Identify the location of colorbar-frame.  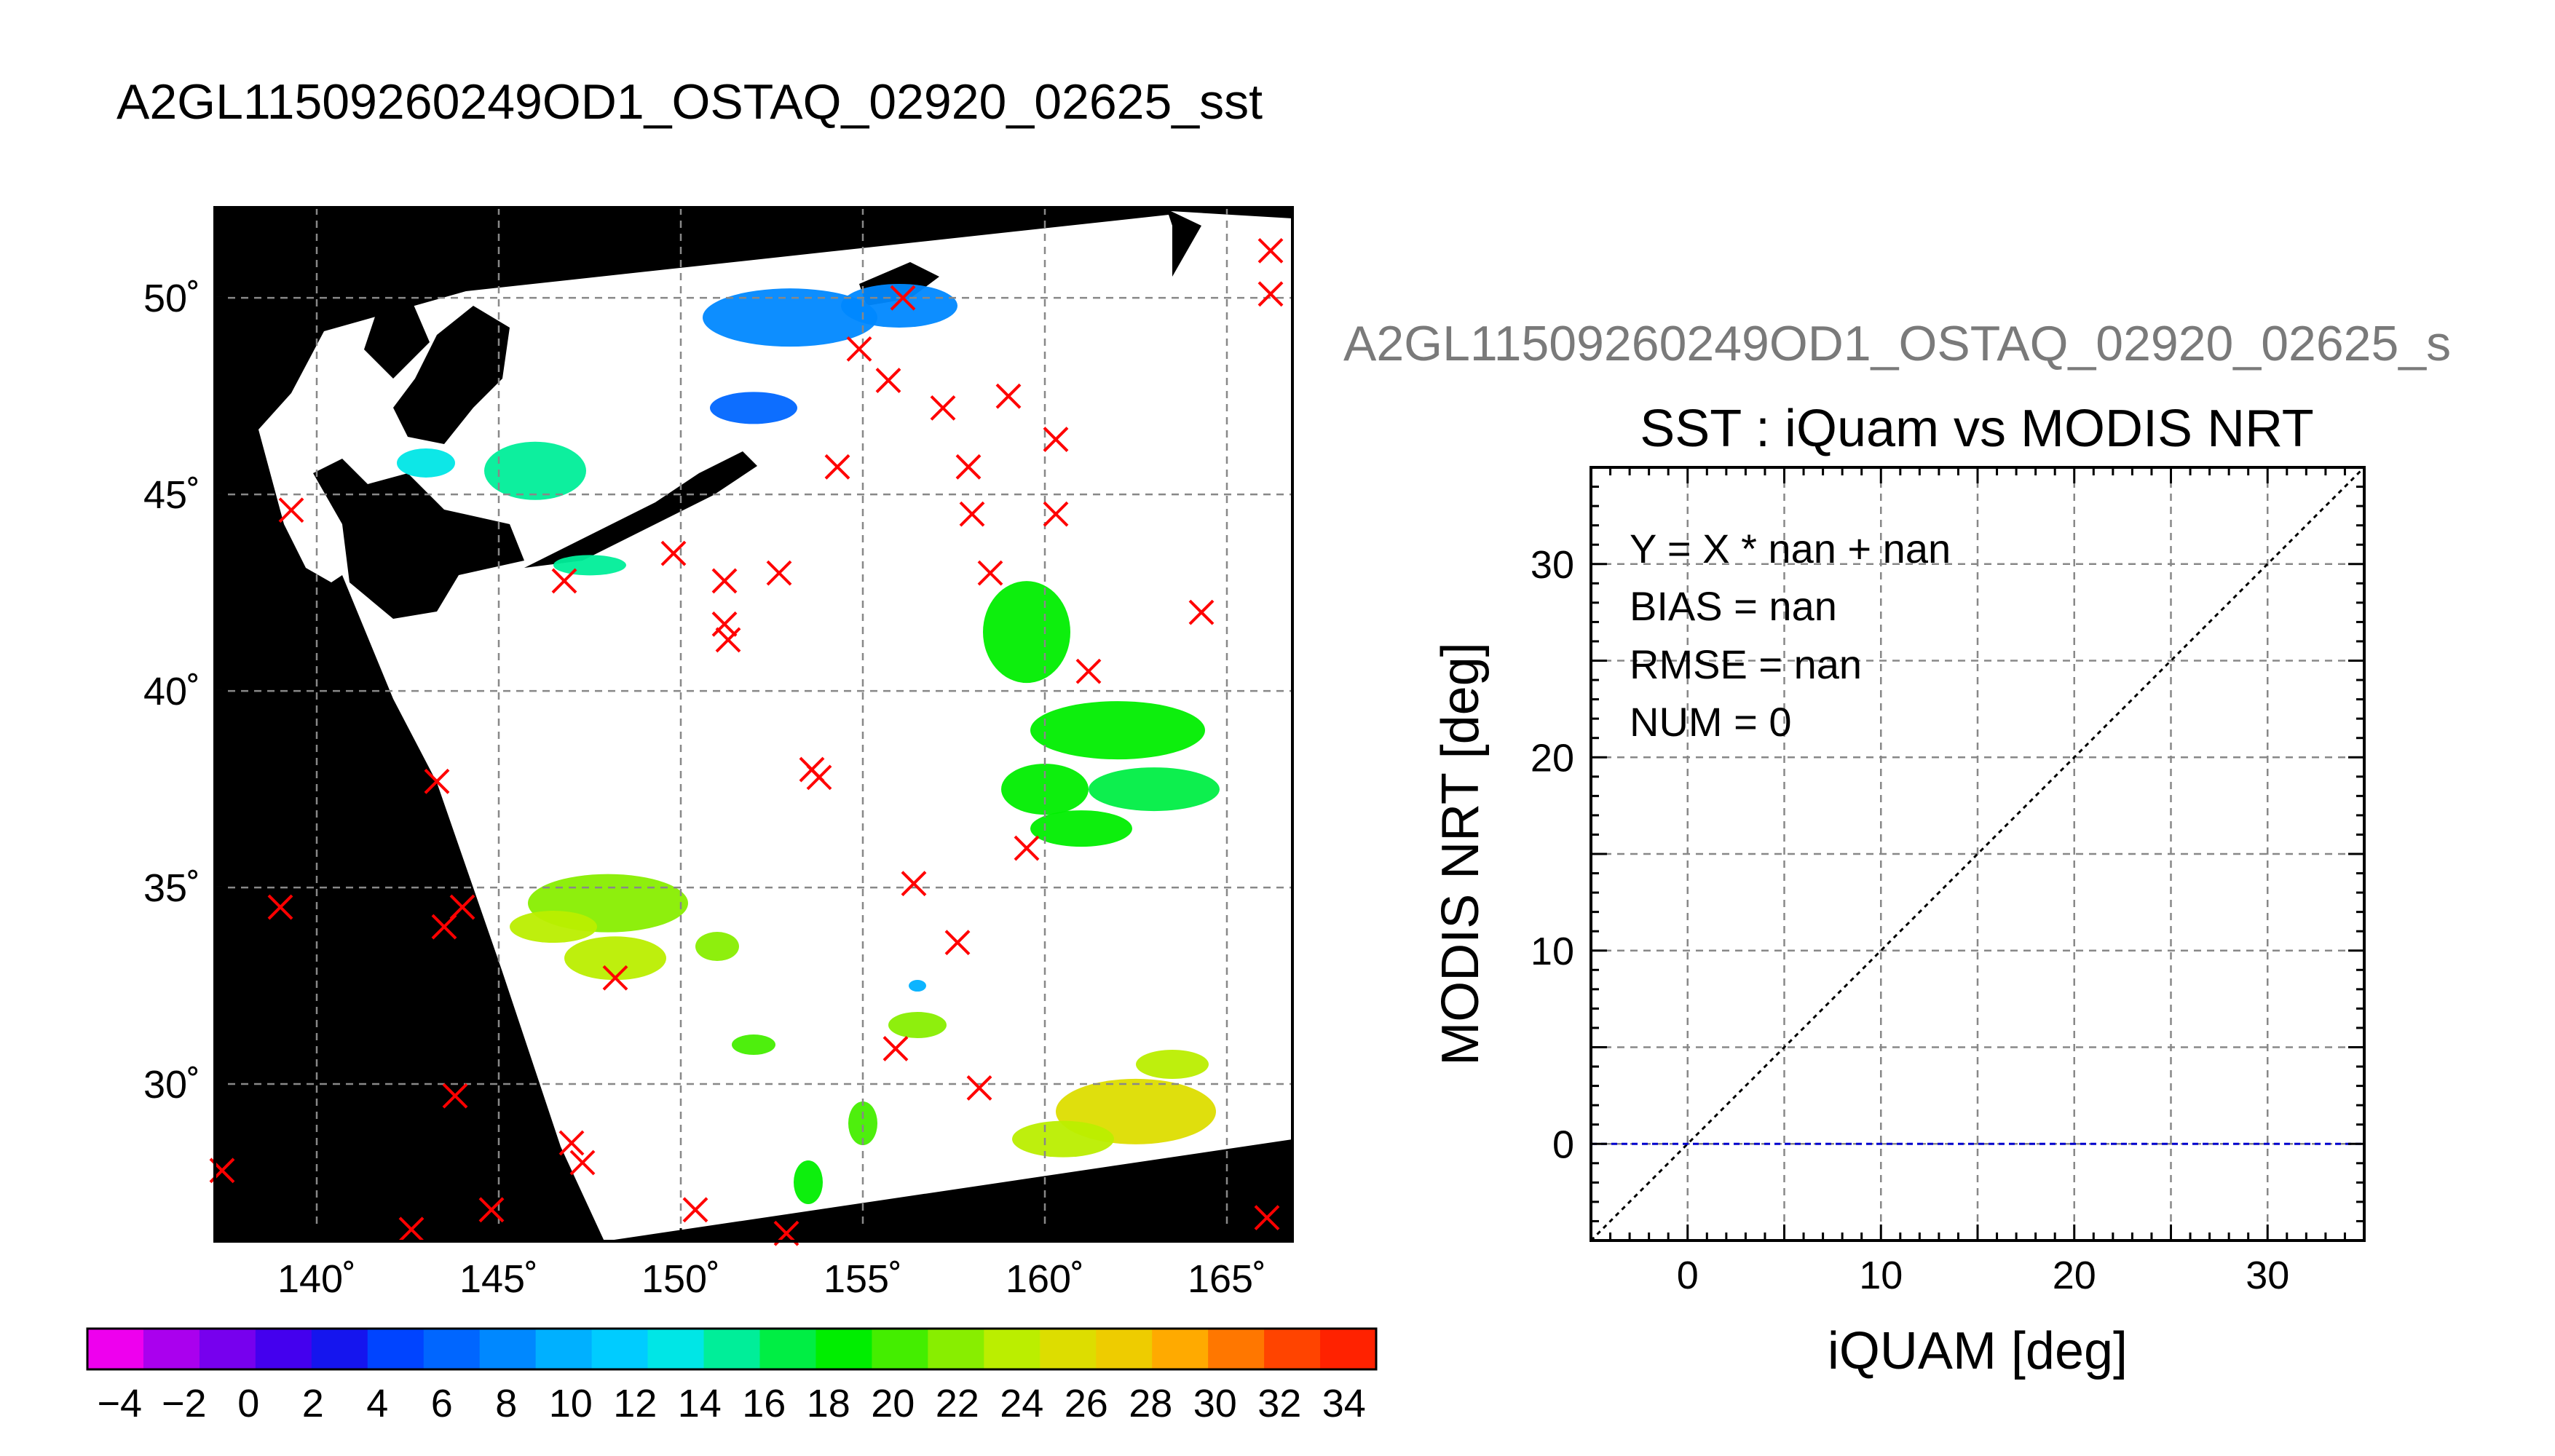
(732, 1349).